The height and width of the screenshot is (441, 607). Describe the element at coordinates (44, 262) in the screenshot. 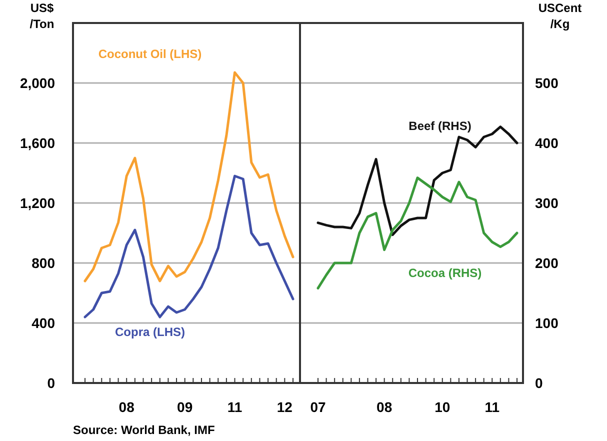

I see `y-tick-label: 800` at that location.